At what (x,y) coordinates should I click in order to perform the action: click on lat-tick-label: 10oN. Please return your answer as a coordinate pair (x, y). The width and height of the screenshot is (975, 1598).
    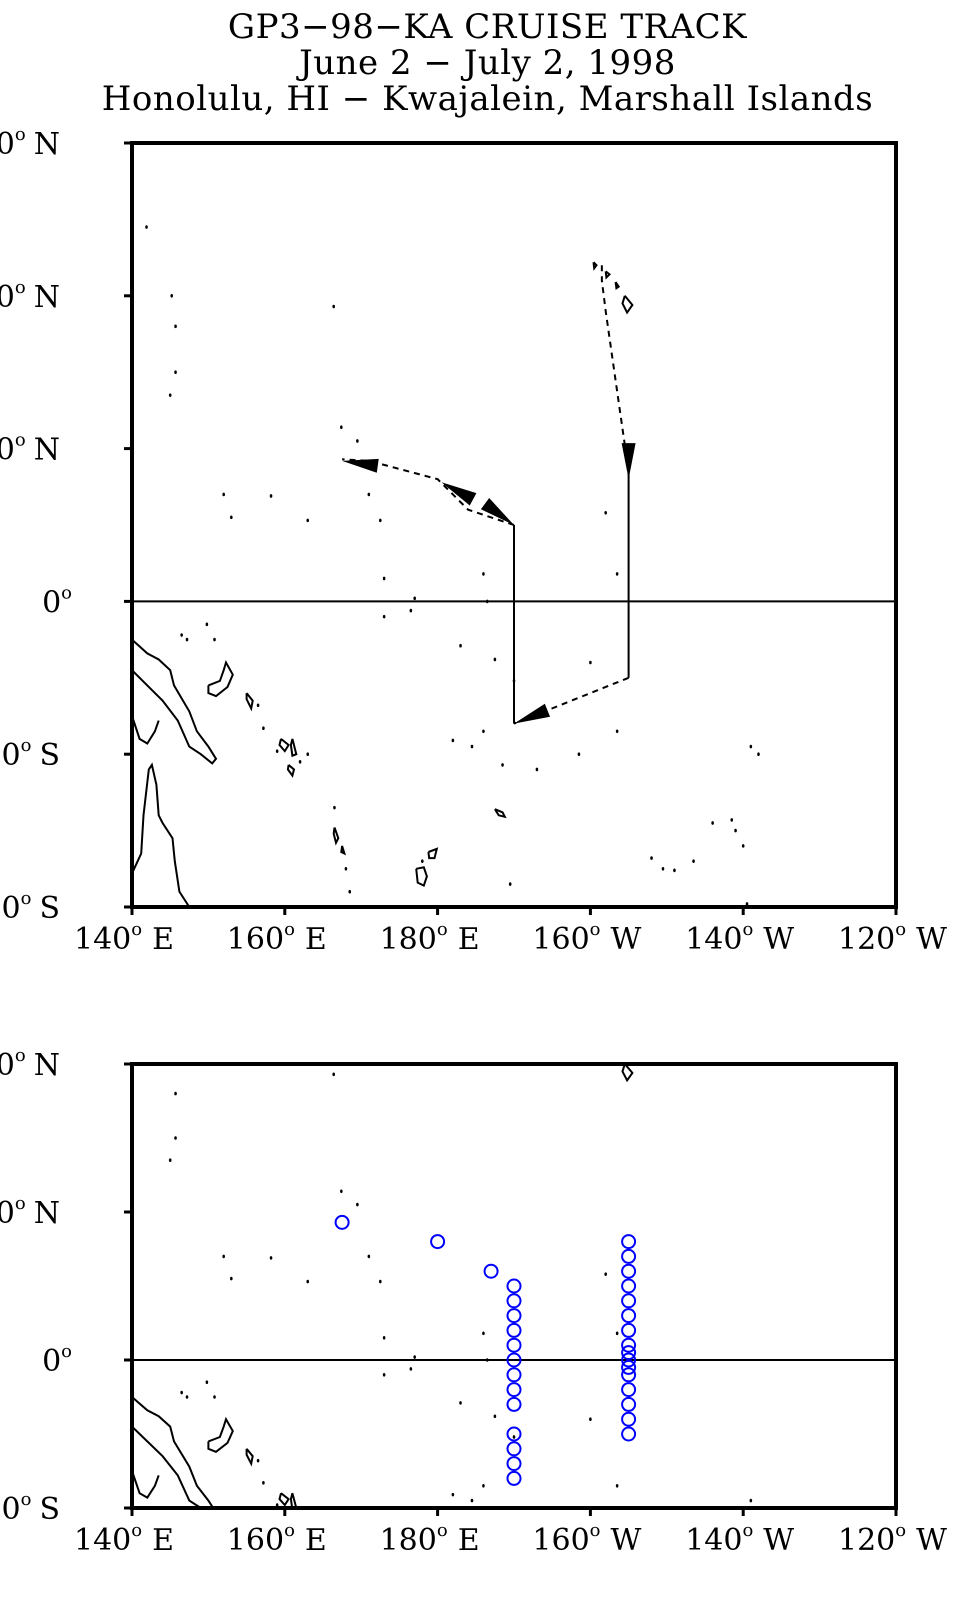
    Looking at the image, I should click on (30, 1212).